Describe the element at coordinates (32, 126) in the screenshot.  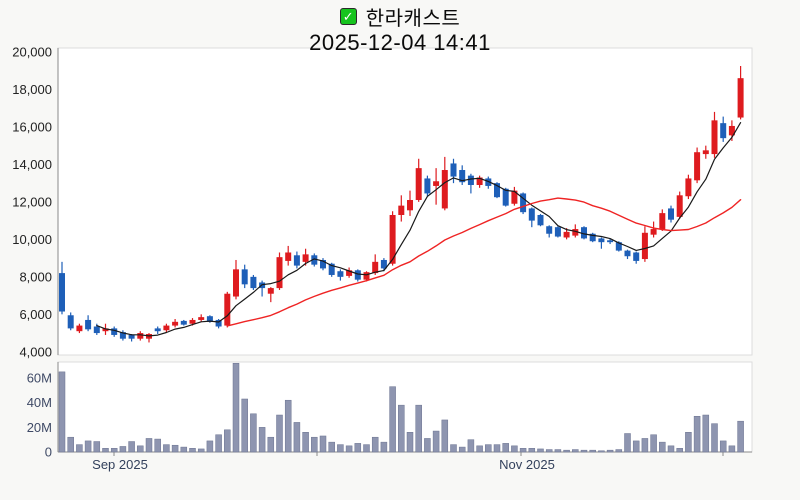
I see `price-tick-label: 16,000` at that location.